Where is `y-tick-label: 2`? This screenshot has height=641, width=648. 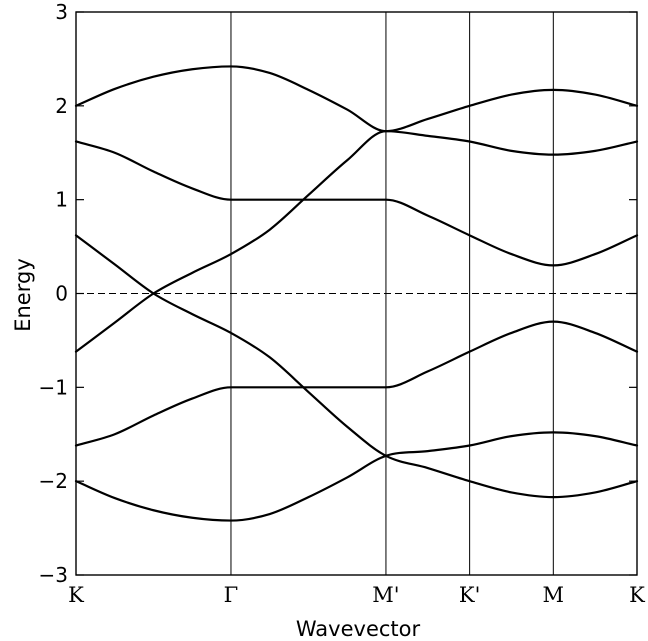 y-tick-label: 2 is located at coordinates (61, 106).